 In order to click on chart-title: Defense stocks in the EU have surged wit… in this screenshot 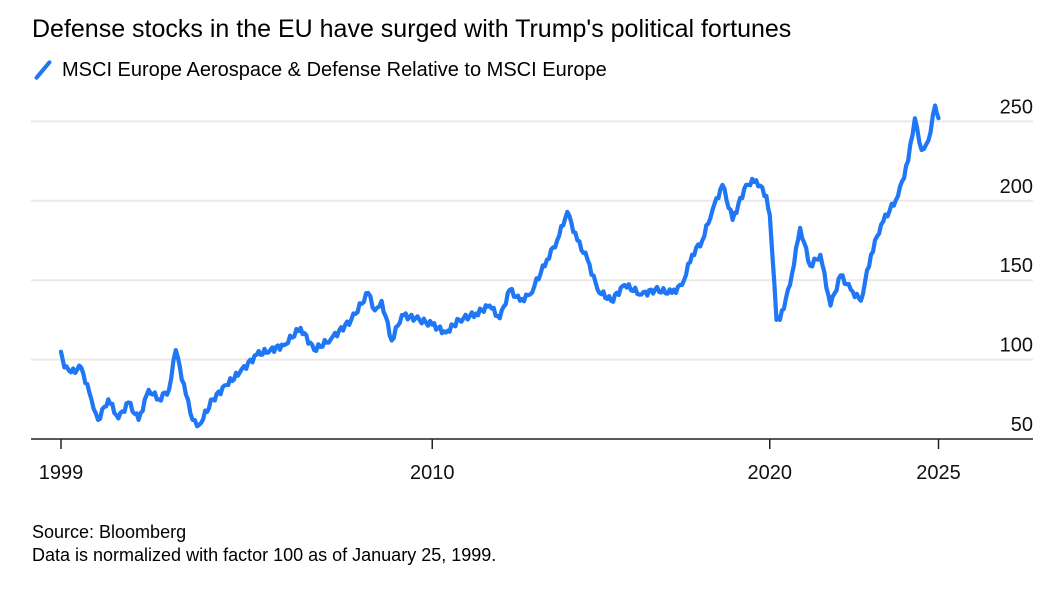, I will do `click(412, 29)`.